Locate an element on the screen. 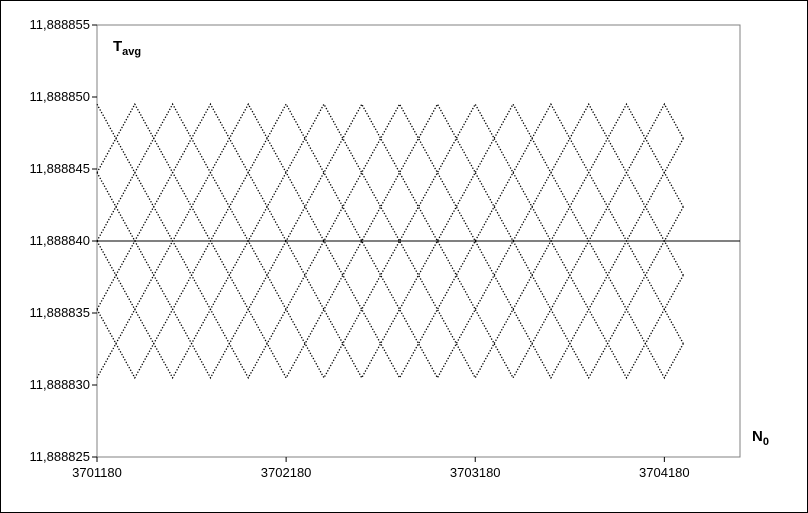 The width and height of the screenshot is (808, 513). y-axis-label: Tavg is located at coordinates (127, 48).